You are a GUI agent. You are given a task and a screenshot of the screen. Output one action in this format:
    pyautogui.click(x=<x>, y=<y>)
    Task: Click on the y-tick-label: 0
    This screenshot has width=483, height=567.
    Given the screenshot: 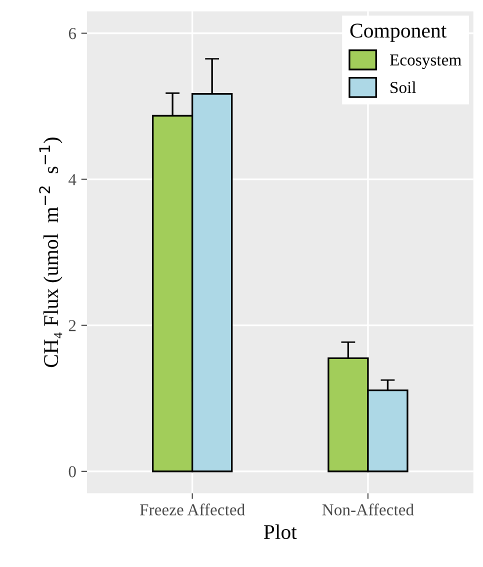 What is the action you would take?
    pyautogui.click(x=72, y=472)
    